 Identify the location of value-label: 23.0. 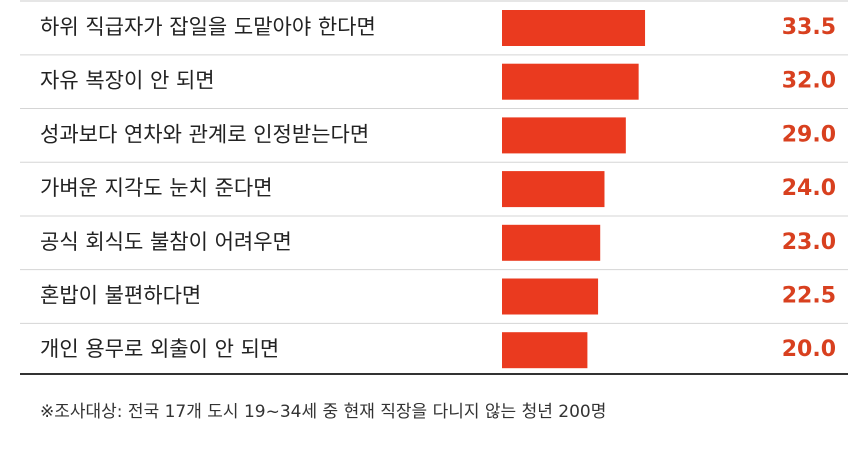
(809, 242).